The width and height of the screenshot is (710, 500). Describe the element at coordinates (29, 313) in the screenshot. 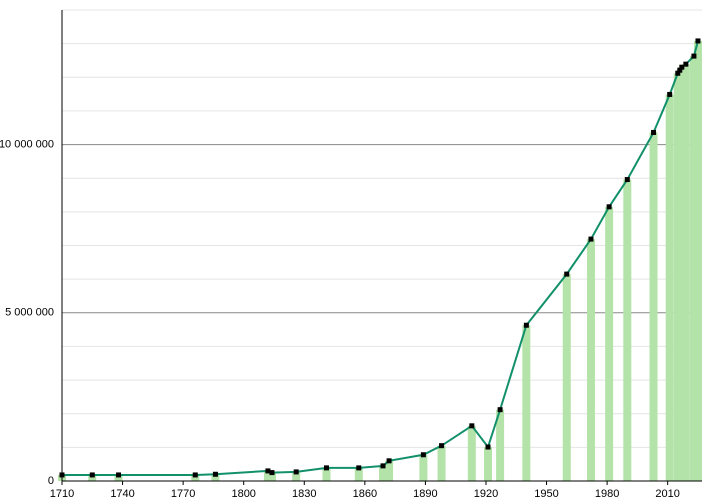

I see `y-tick-label: 5 000 000` at that location.